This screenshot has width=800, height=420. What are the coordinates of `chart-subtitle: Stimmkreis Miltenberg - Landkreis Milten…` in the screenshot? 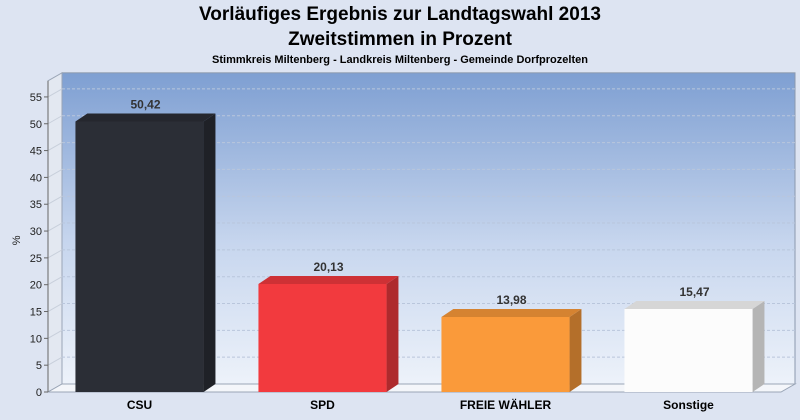 It's located at (400, 60).